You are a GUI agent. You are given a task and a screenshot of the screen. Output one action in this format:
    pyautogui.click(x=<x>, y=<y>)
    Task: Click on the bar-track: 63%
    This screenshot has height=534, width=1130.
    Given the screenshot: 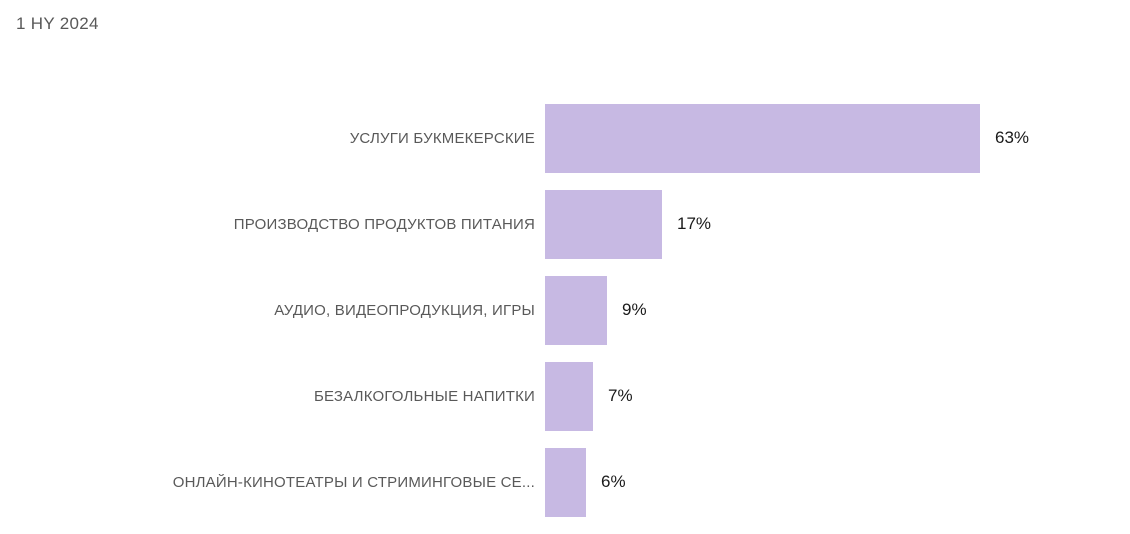 What is the action you would take?
    pyautogui.click(x=837, y=138)
    